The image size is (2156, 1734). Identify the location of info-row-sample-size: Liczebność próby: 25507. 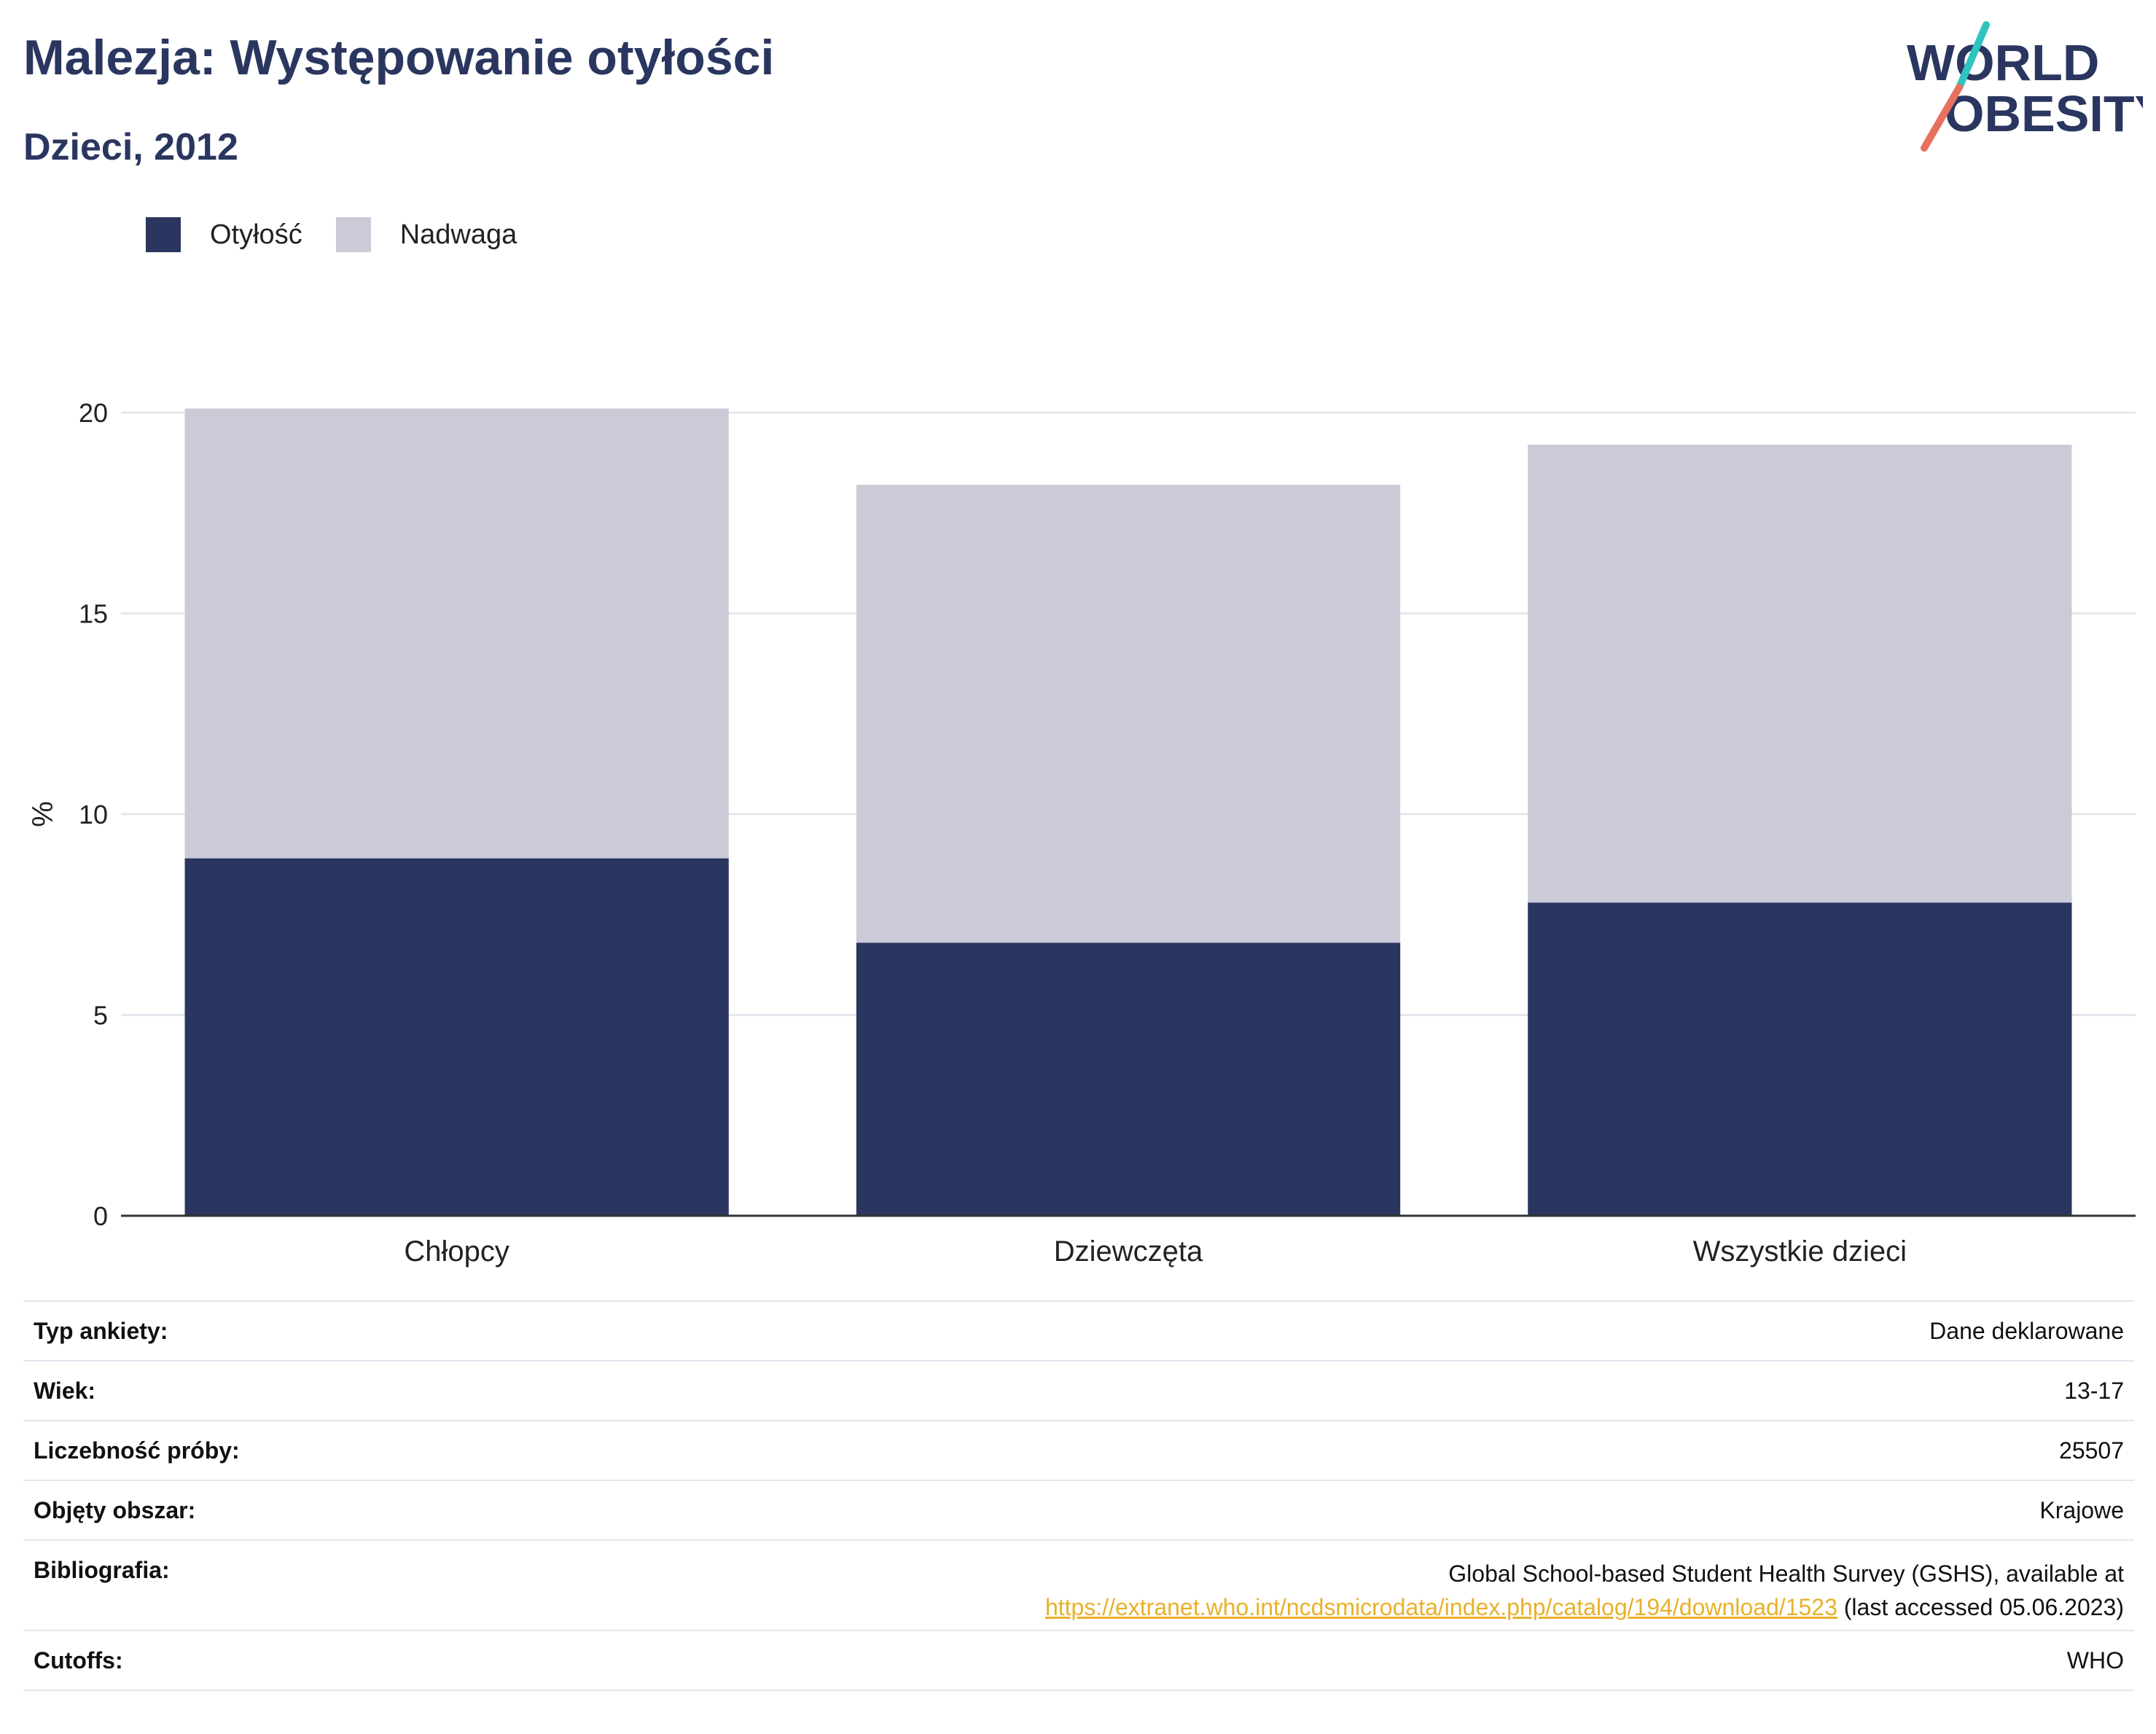
(1079, 1450).